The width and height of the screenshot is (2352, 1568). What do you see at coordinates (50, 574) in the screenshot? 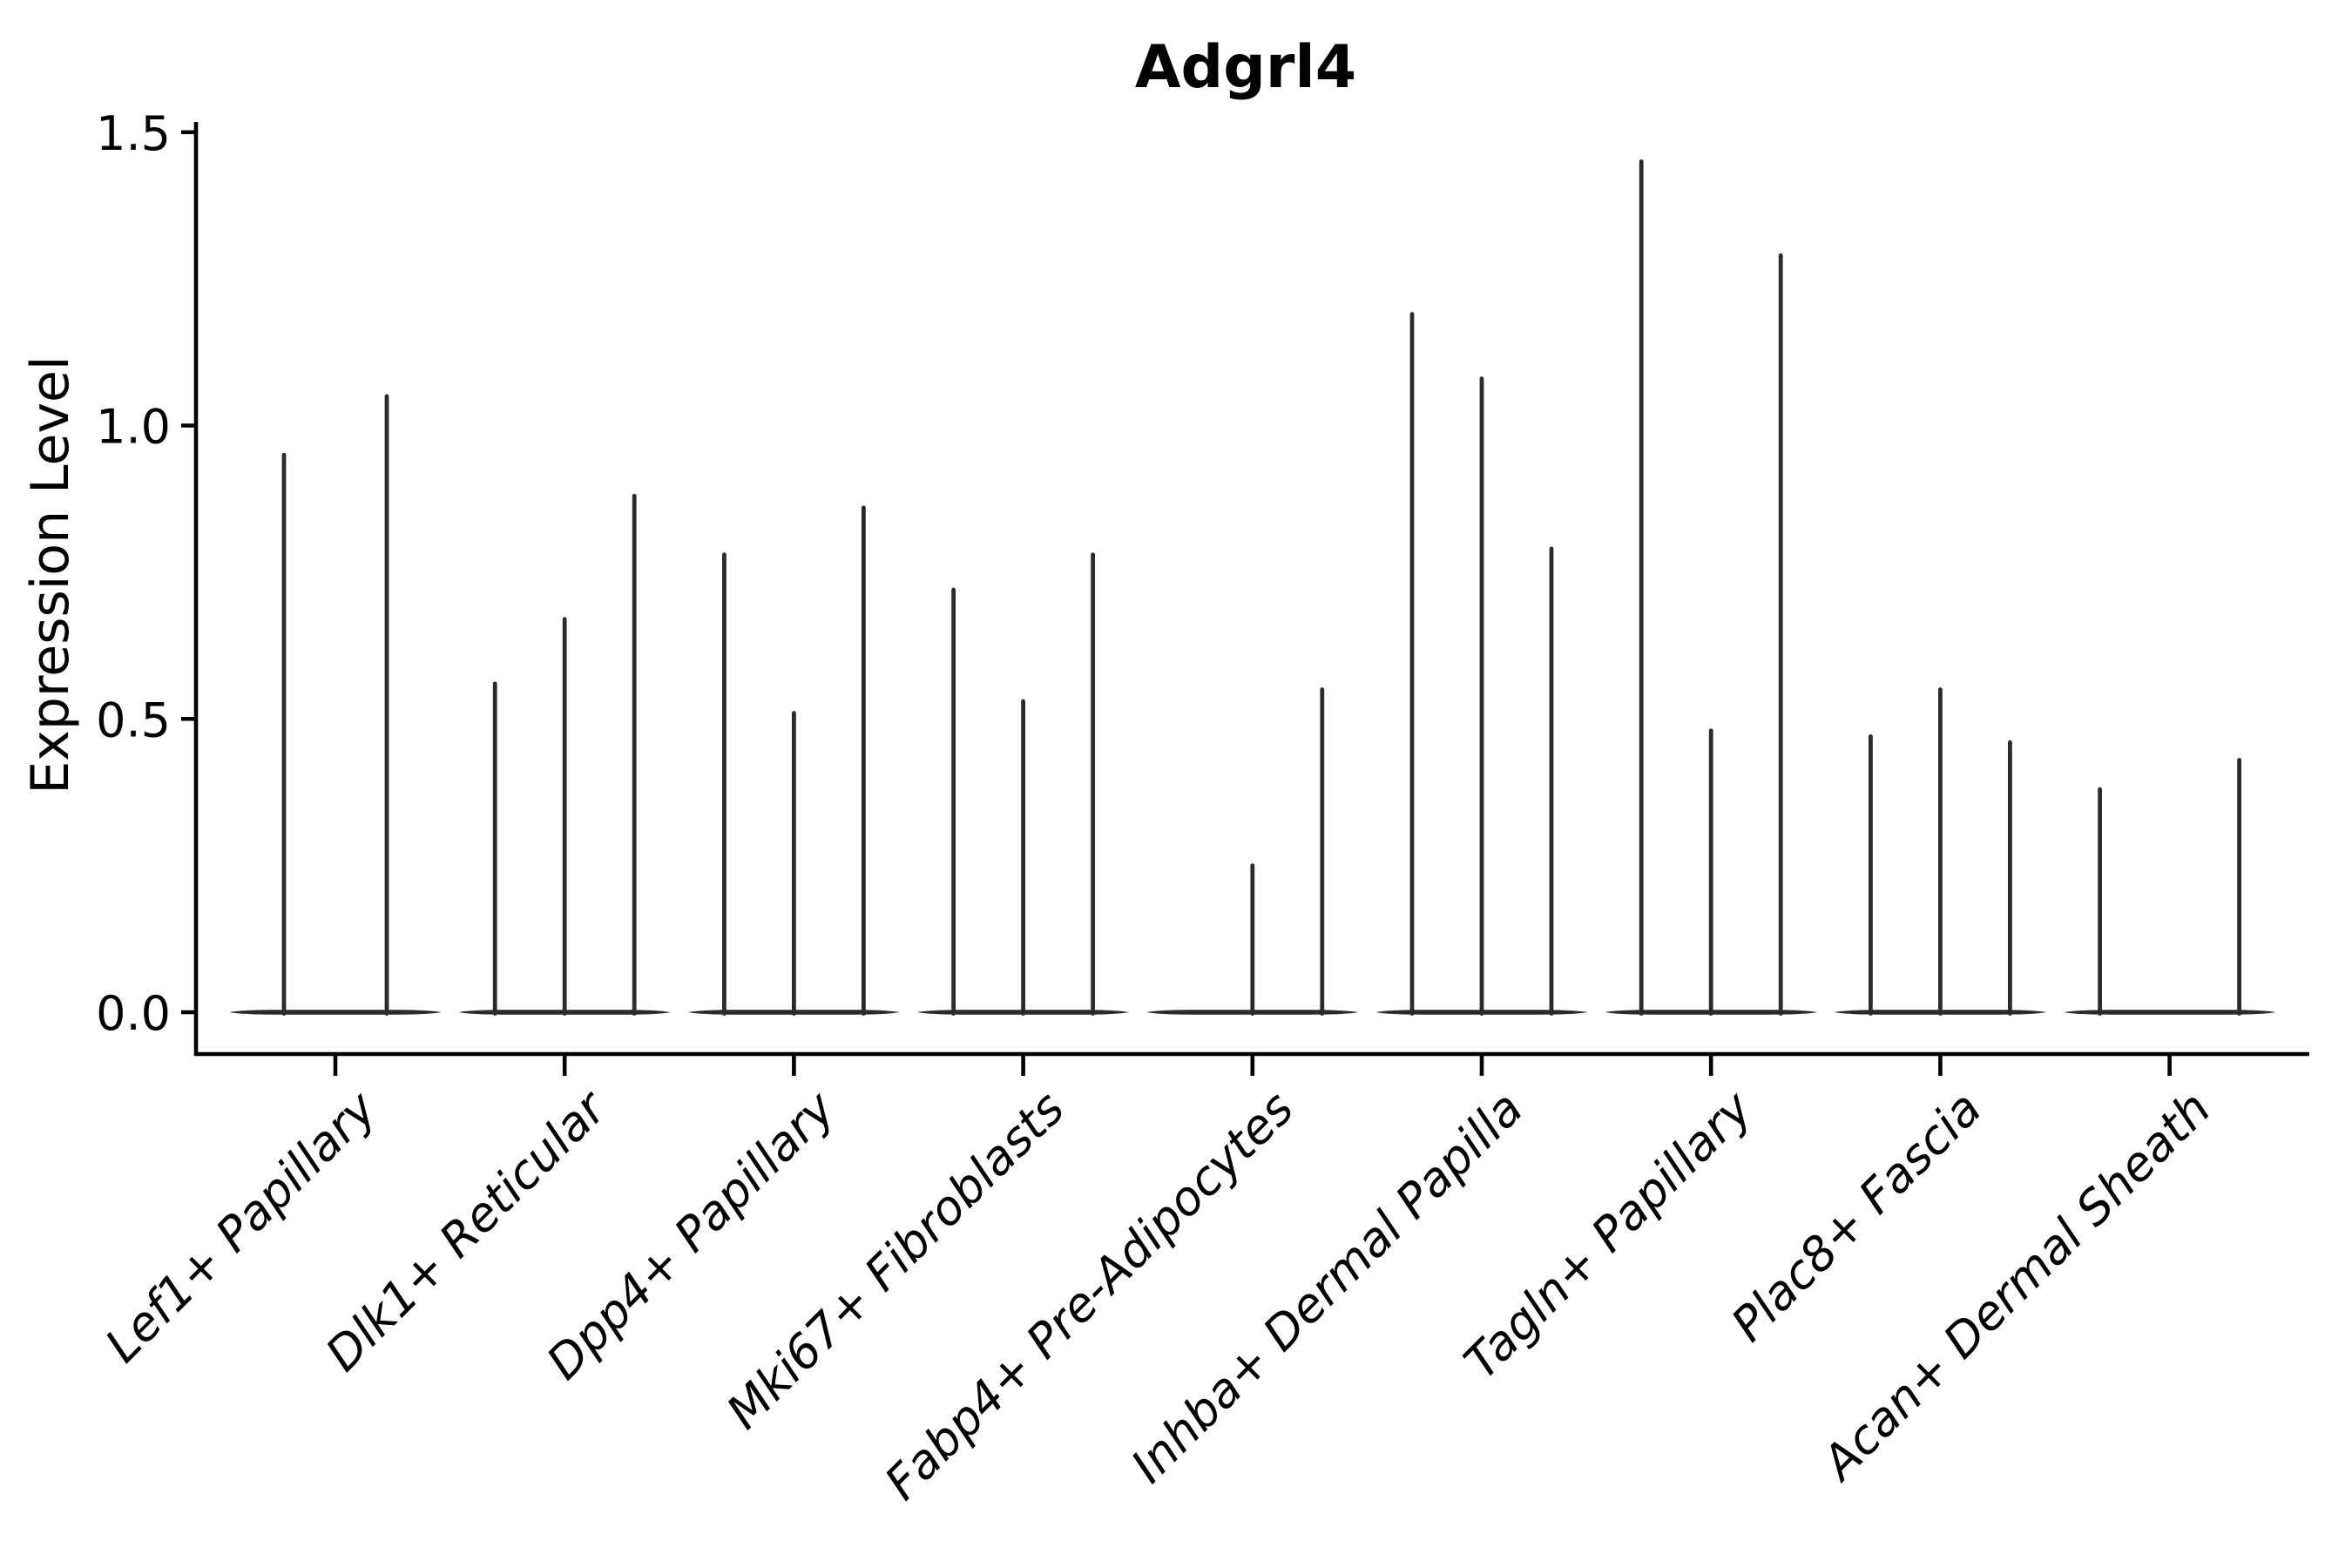
I see `y-axis-label: Expression Level` at bounding box center [50, 574].